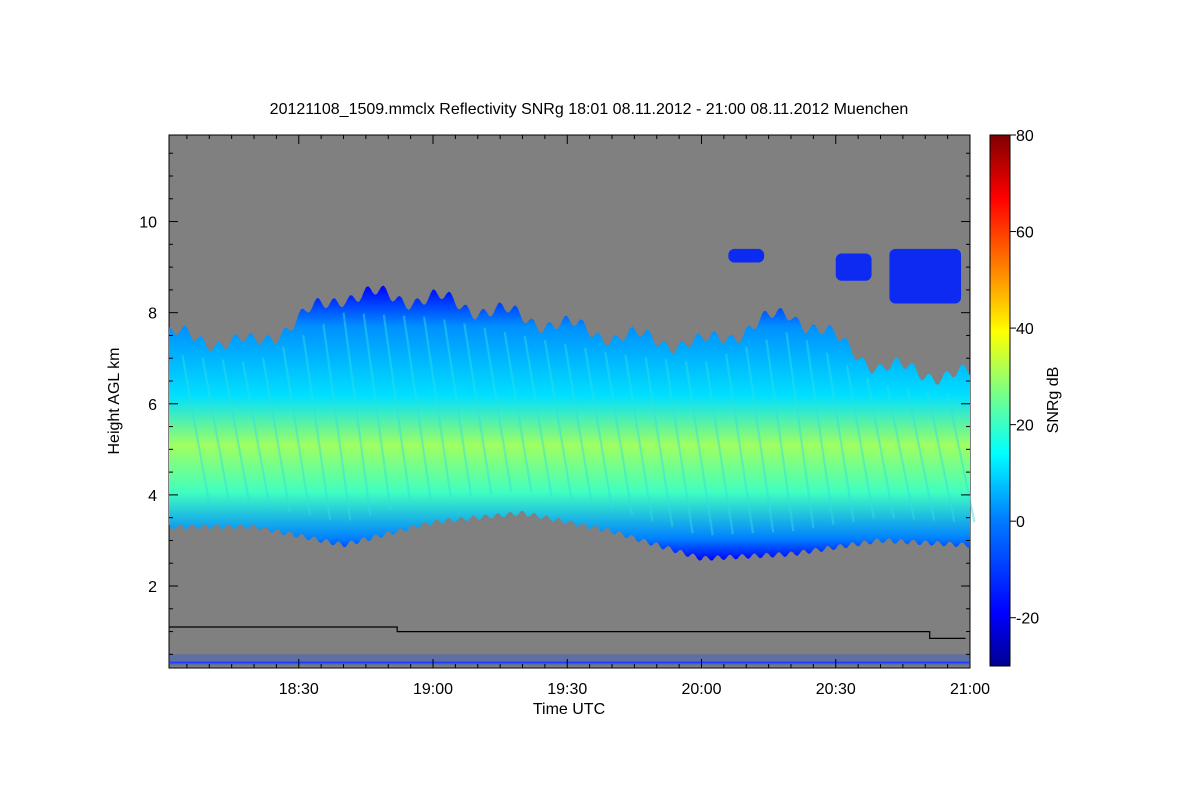  What do you see at coordinates (1025, 233) in the screenshot?
I see `colorbar-tick-label: 60` at bounding box center [1025, 233].